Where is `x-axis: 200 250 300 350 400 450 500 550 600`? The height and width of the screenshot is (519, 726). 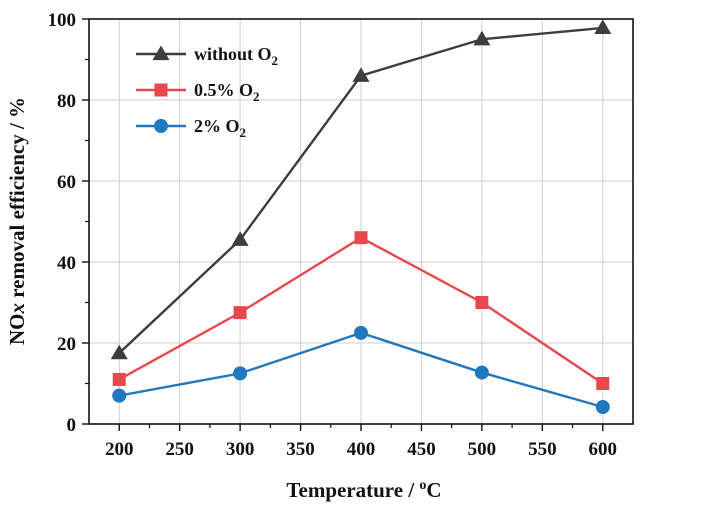 x-axis: 200 250 300 350 400 450 500 550 600 is located at coordinates (361, 442).